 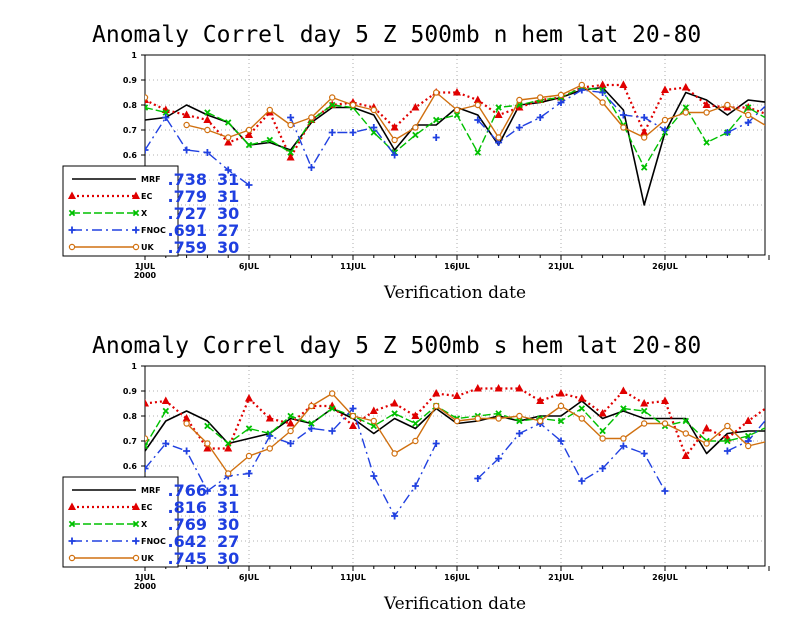 I want to click on series-line-uk, so click(x=475, y=433).